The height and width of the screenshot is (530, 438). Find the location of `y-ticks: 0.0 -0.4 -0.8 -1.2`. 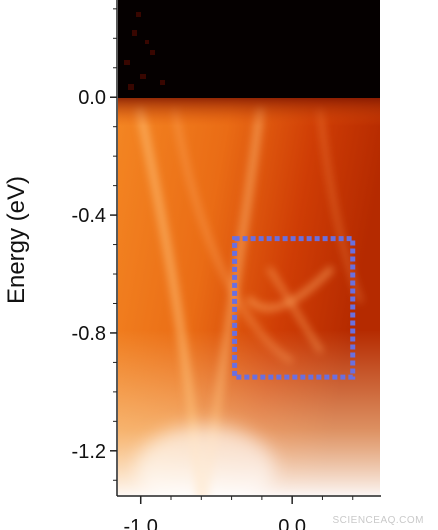

y-ticks: 0.0 -0.4 -0.8 -1.2 is located at coordinates (94, 275).